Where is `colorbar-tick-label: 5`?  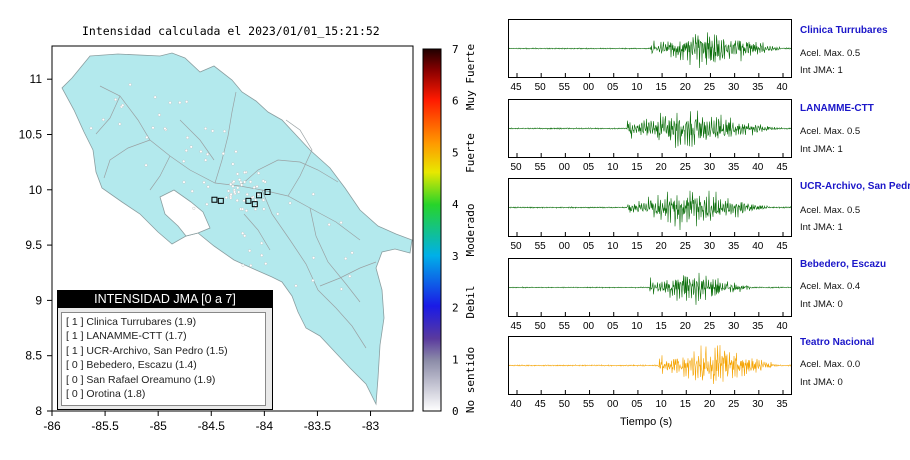 colorbar-tick-label: 5 is located at coordinates (455, 152).